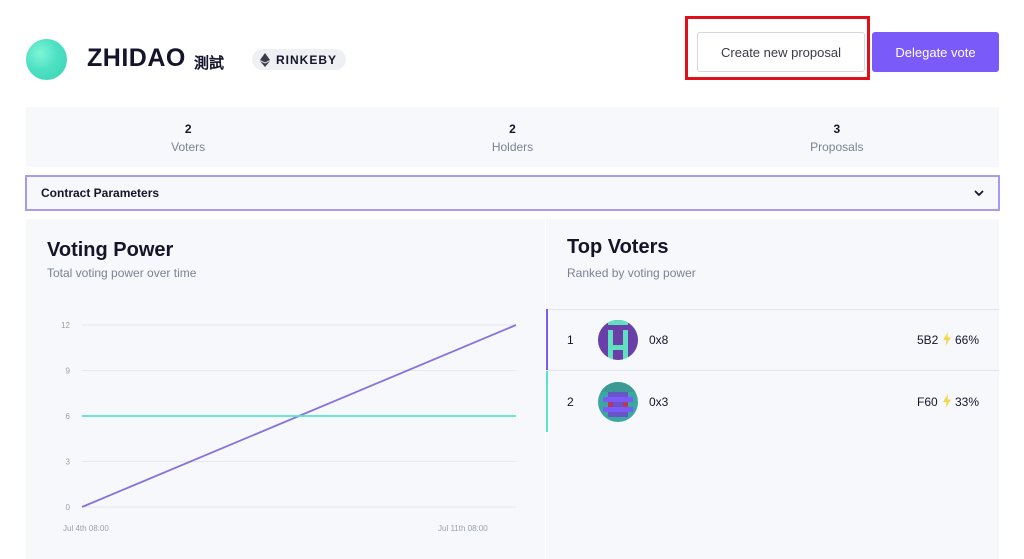 Image resolution: width=1024 pixels, height=559 pixels. I want to click on contract-parameters-label: Contract Parameters, so click(100, 193).